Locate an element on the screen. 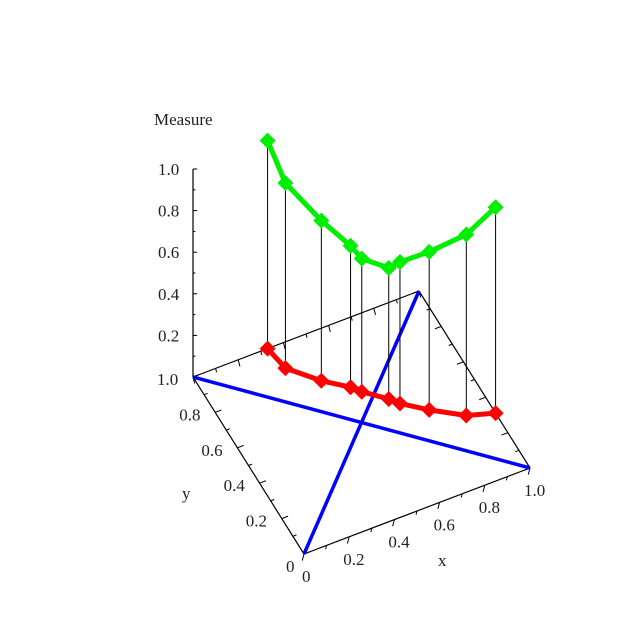  diagonal-line is located at coordinates (361, 422).